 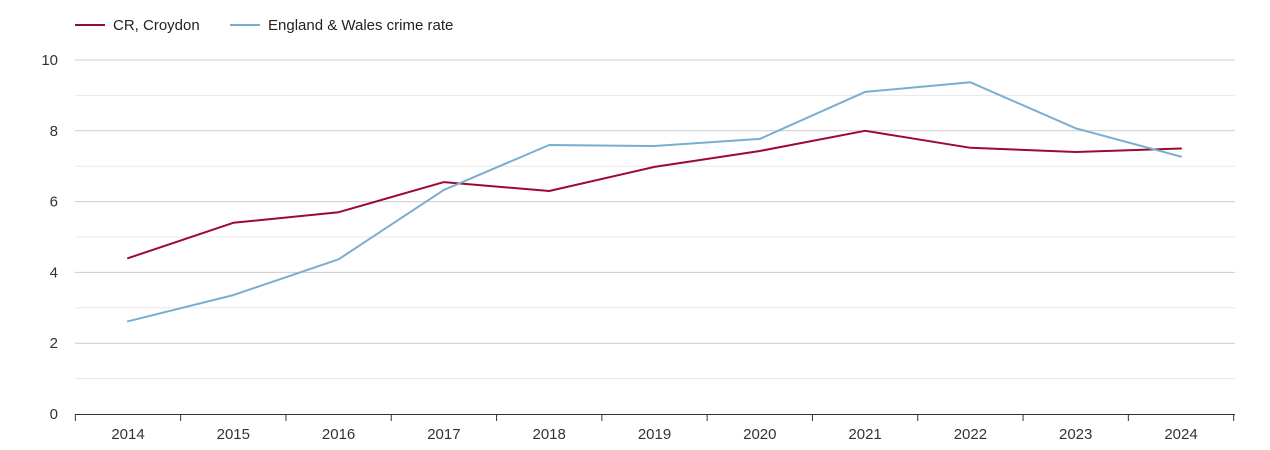 I want to click on x-tick-label: 2016, so click(x=338, y=434).